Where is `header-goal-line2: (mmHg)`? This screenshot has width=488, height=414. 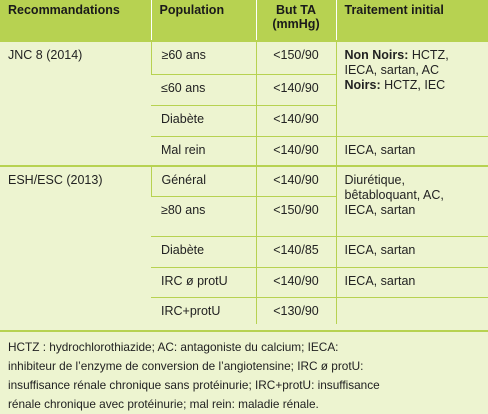
header-goal-line2: (mmHg) is located at coordinates (296, 24).